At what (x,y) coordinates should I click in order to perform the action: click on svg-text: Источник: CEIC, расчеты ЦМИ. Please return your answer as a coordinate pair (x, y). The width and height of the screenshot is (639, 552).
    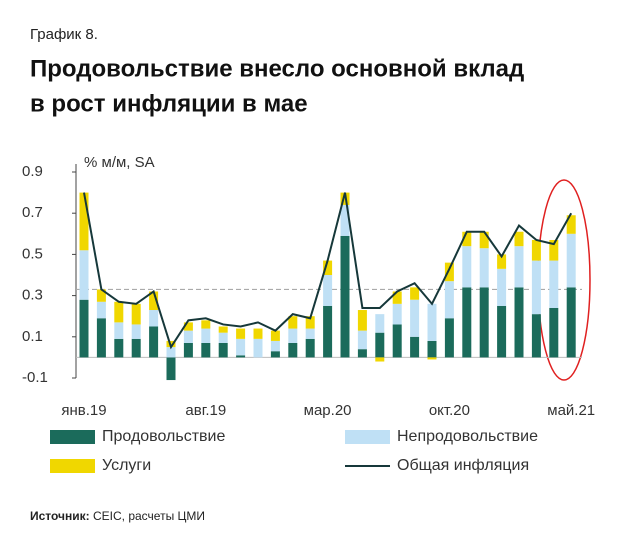
    Looking at the image, I should click on (117, 516).